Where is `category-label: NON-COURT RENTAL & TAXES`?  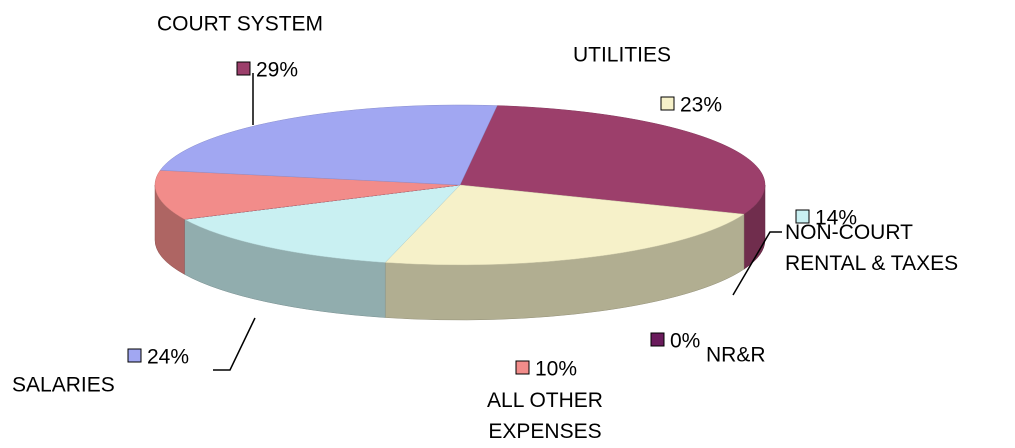 category-label: NON-COURT RENTAL & TAXES is located at coordinates (871, 248).